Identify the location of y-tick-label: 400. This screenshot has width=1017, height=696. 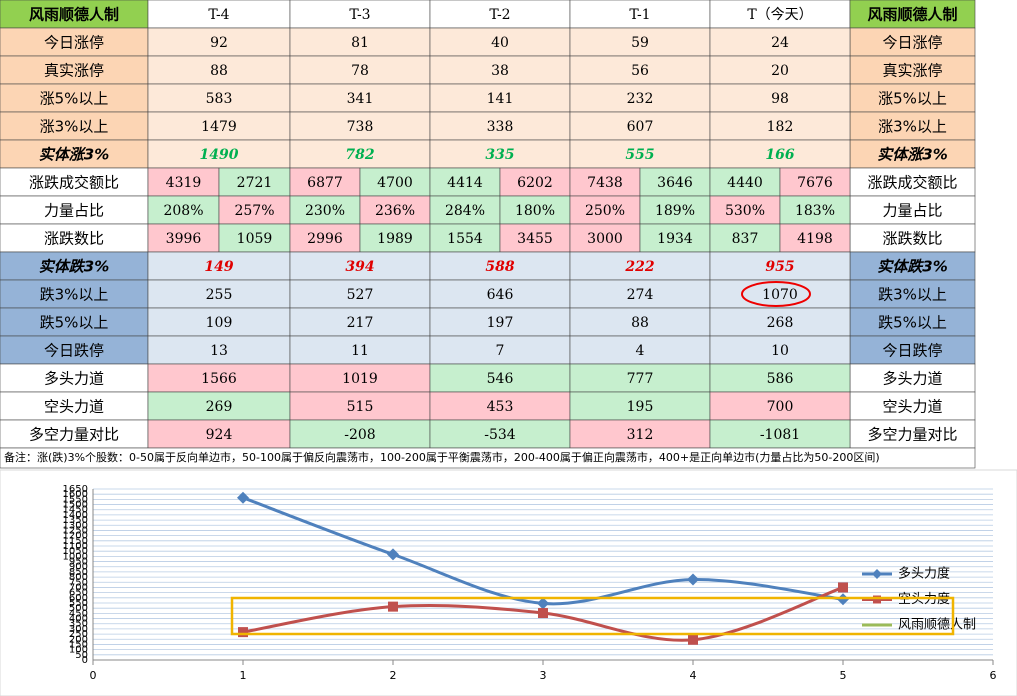
(78, 619).